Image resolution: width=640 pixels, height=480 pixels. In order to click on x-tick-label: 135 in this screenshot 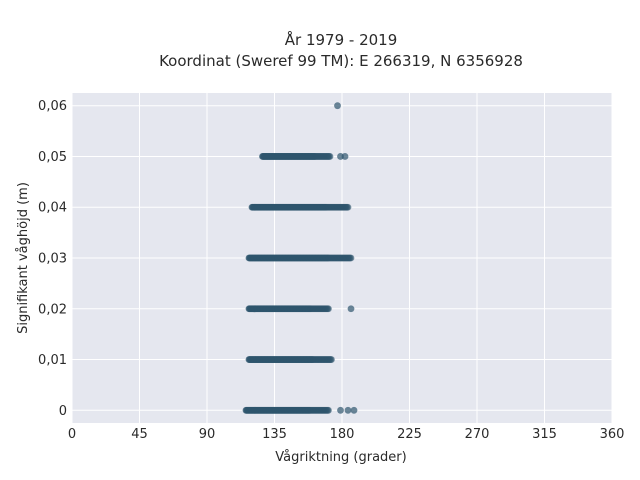, I will do `click(274, 434)`.